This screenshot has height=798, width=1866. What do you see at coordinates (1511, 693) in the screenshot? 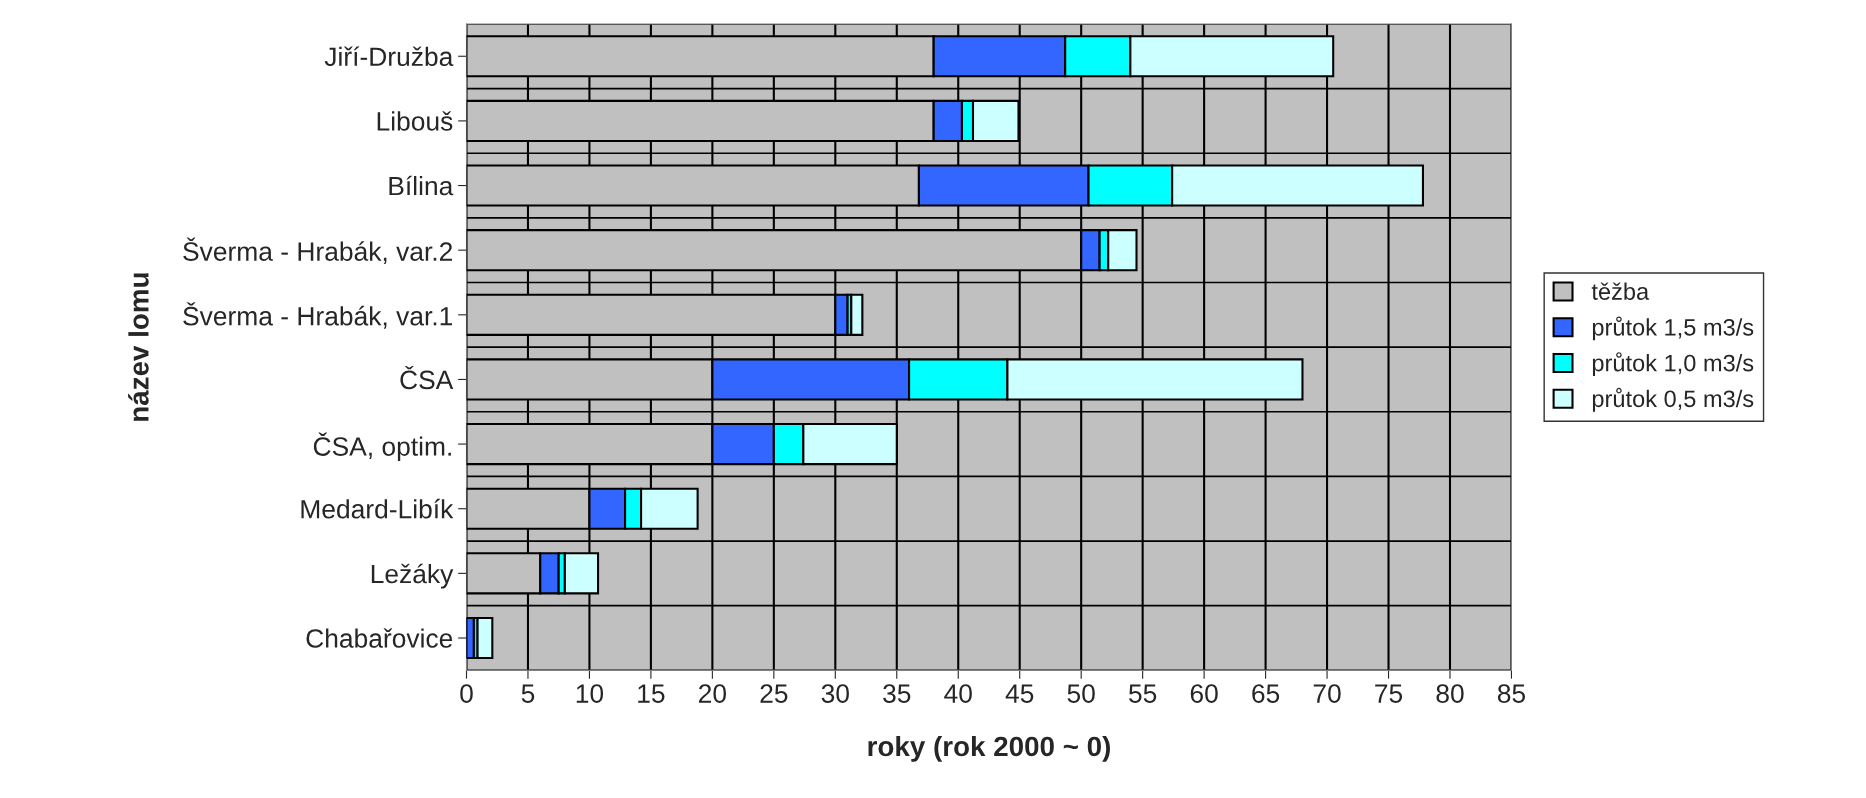
I see `x-tick-label: 85` at bounding box center [1511, 693].